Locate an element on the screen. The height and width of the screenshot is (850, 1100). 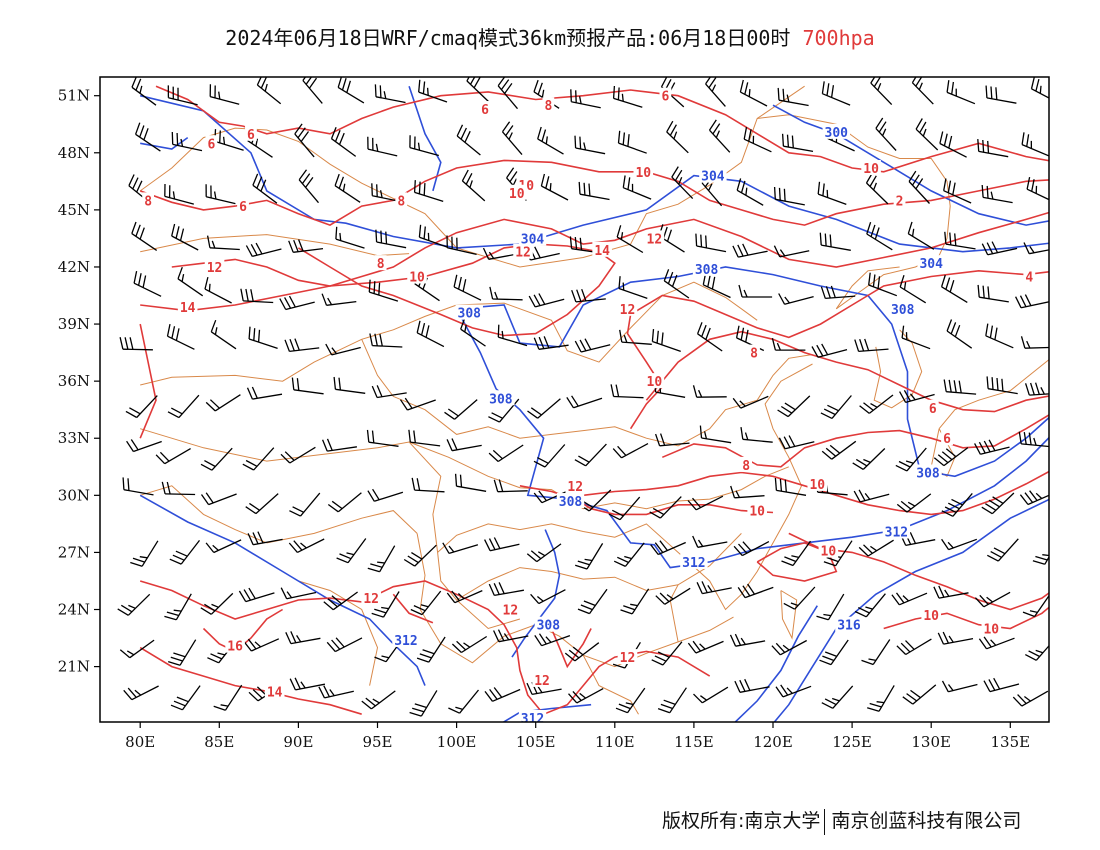
height-label: 304 is located at coordinates (931, 264).